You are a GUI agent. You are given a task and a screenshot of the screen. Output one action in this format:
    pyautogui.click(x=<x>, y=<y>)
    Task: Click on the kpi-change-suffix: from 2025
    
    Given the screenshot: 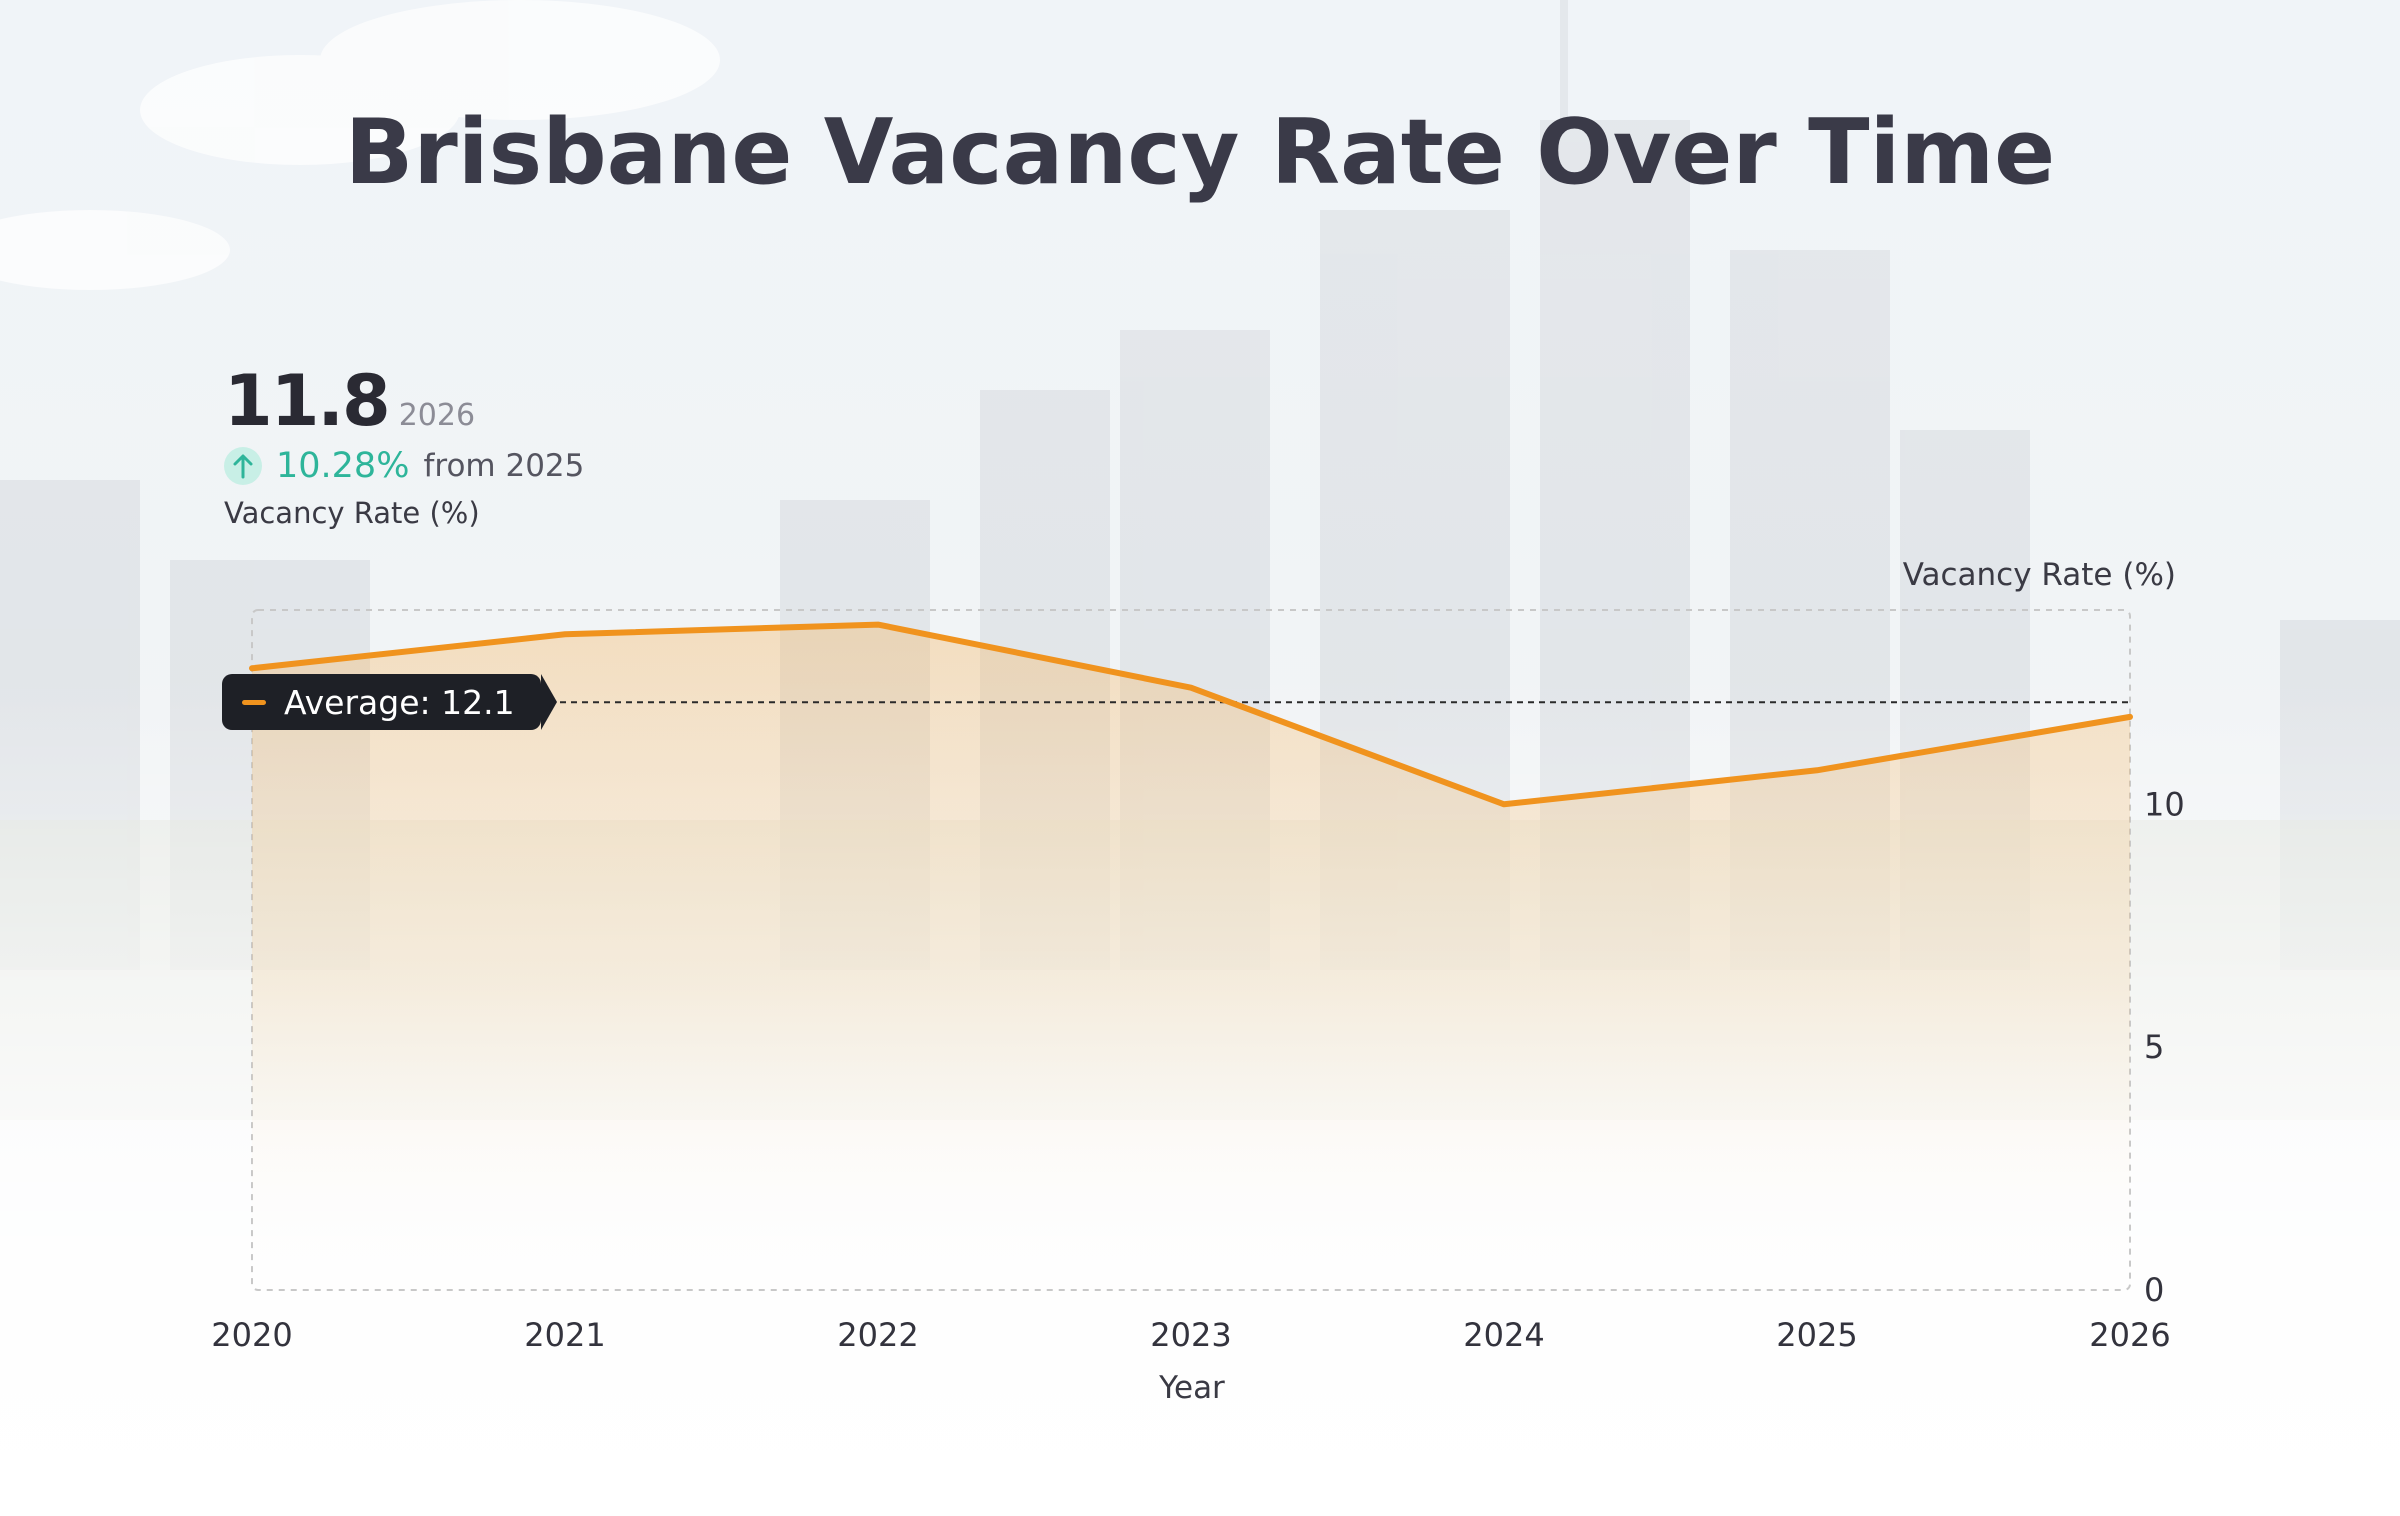 What is the action you would take?
    pyautogui.click(x=504, y=466)
    